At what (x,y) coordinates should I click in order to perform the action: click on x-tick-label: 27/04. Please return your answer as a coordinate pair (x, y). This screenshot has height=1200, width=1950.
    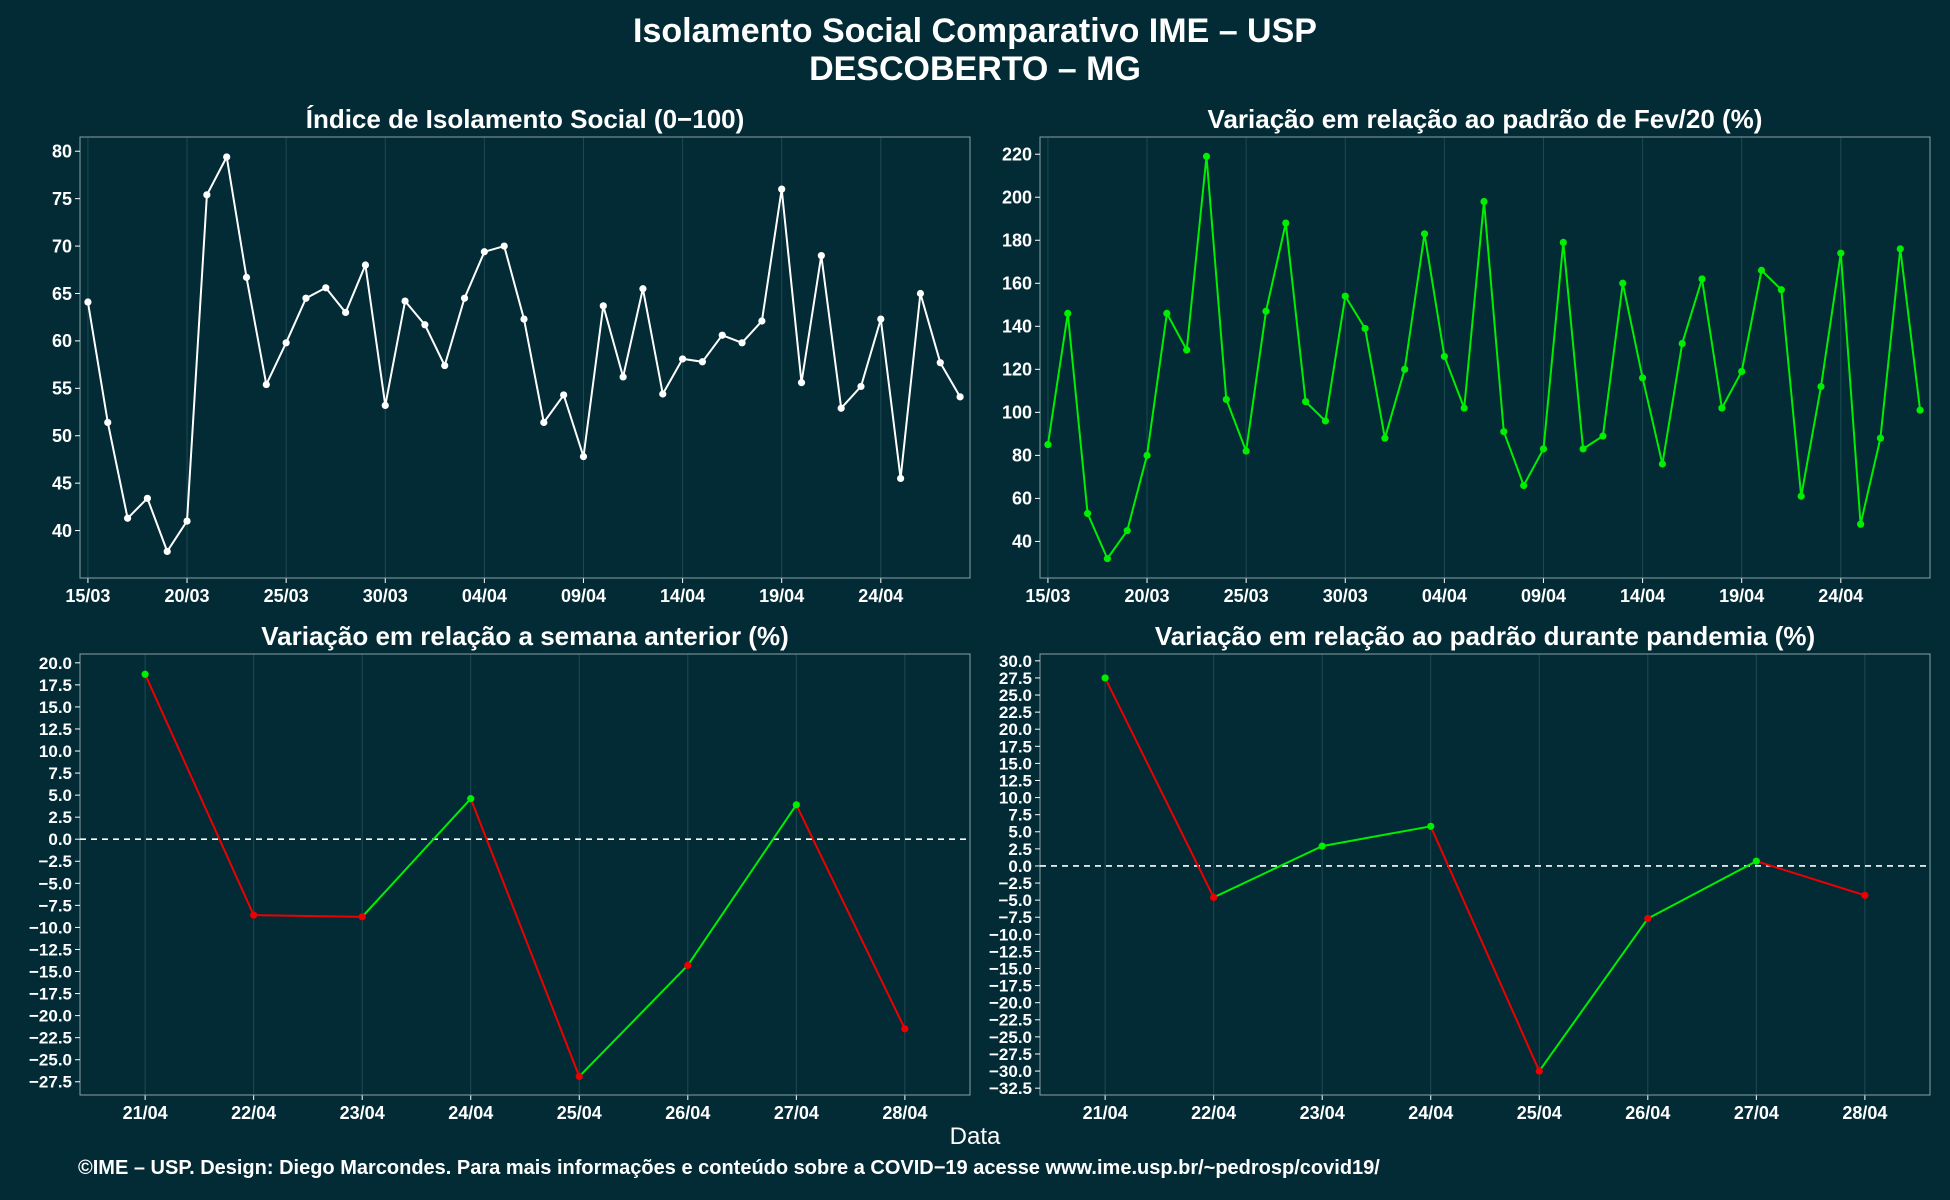
    Looking at the image, I should click on (796, 1113).